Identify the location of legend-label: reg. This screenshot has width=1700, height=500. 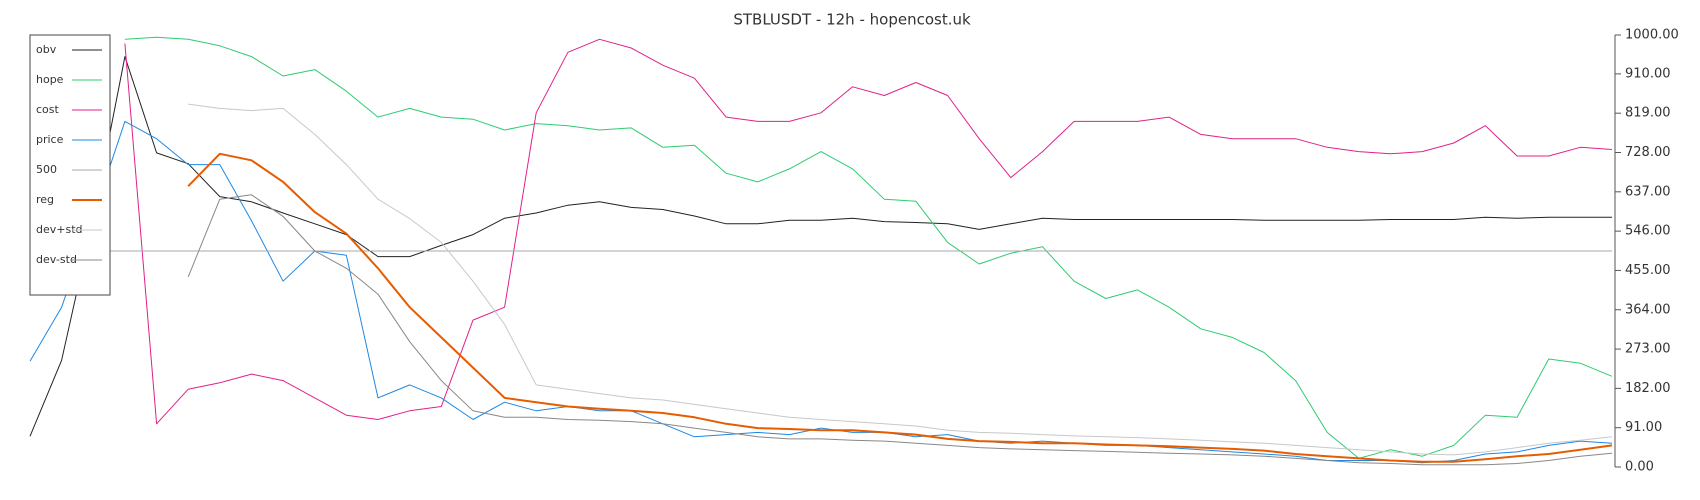
(45, 199).